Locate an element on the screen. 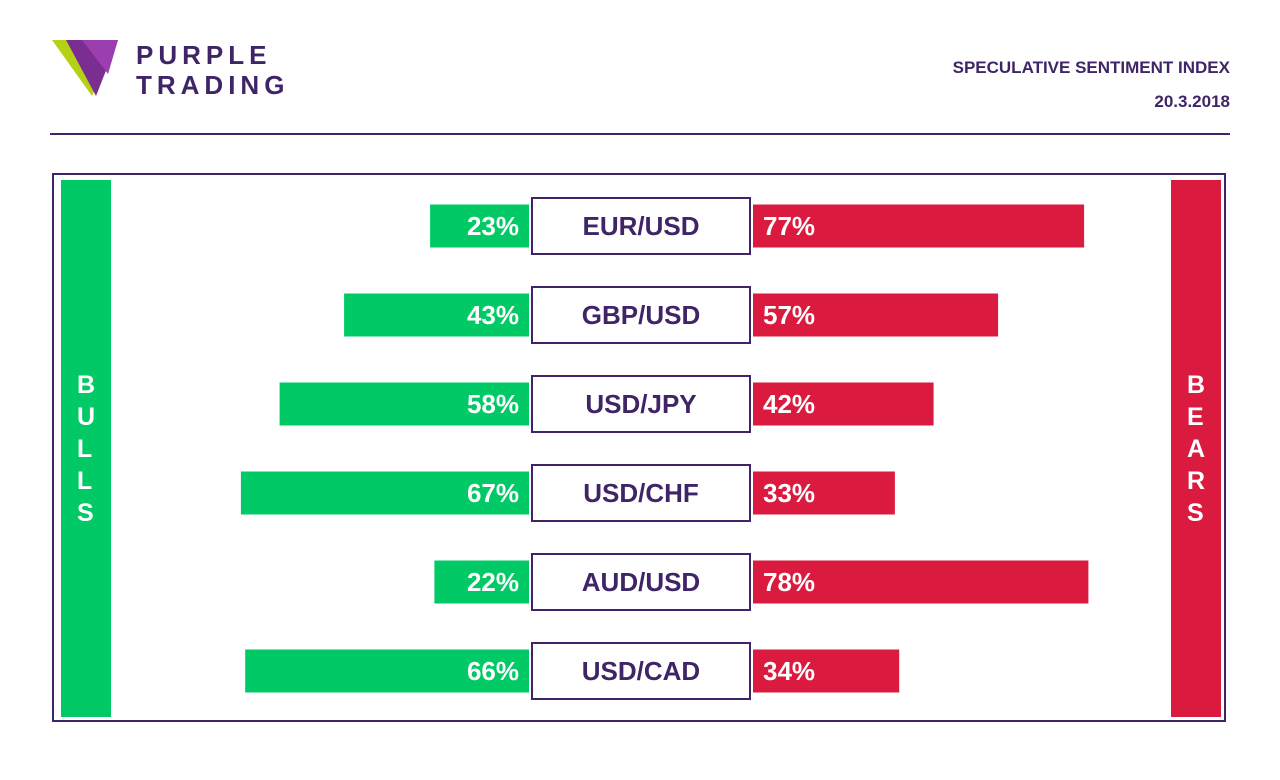  pair-label: USD/CHF is located at coordinates (641, 493).